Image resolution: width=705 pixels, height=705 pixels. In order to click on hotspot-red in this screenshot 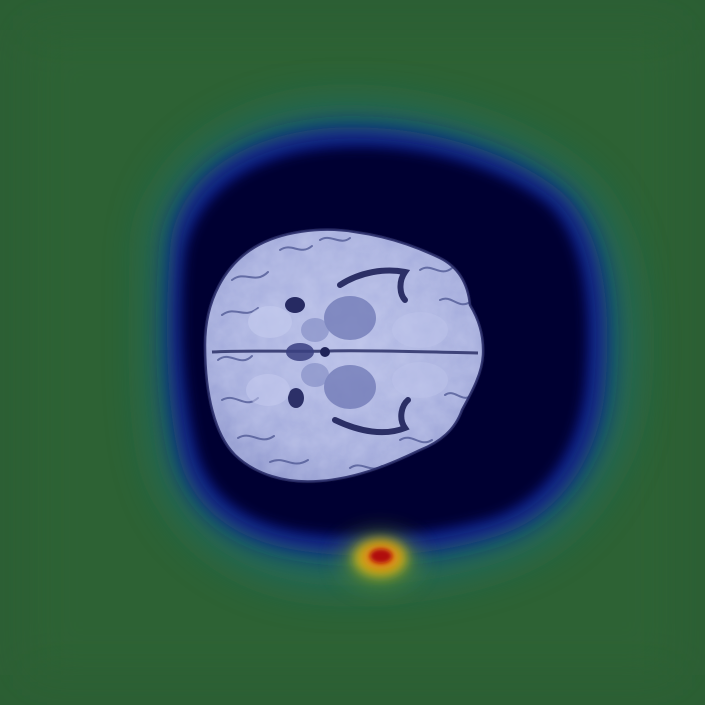, I will do `click(381, 556)`.